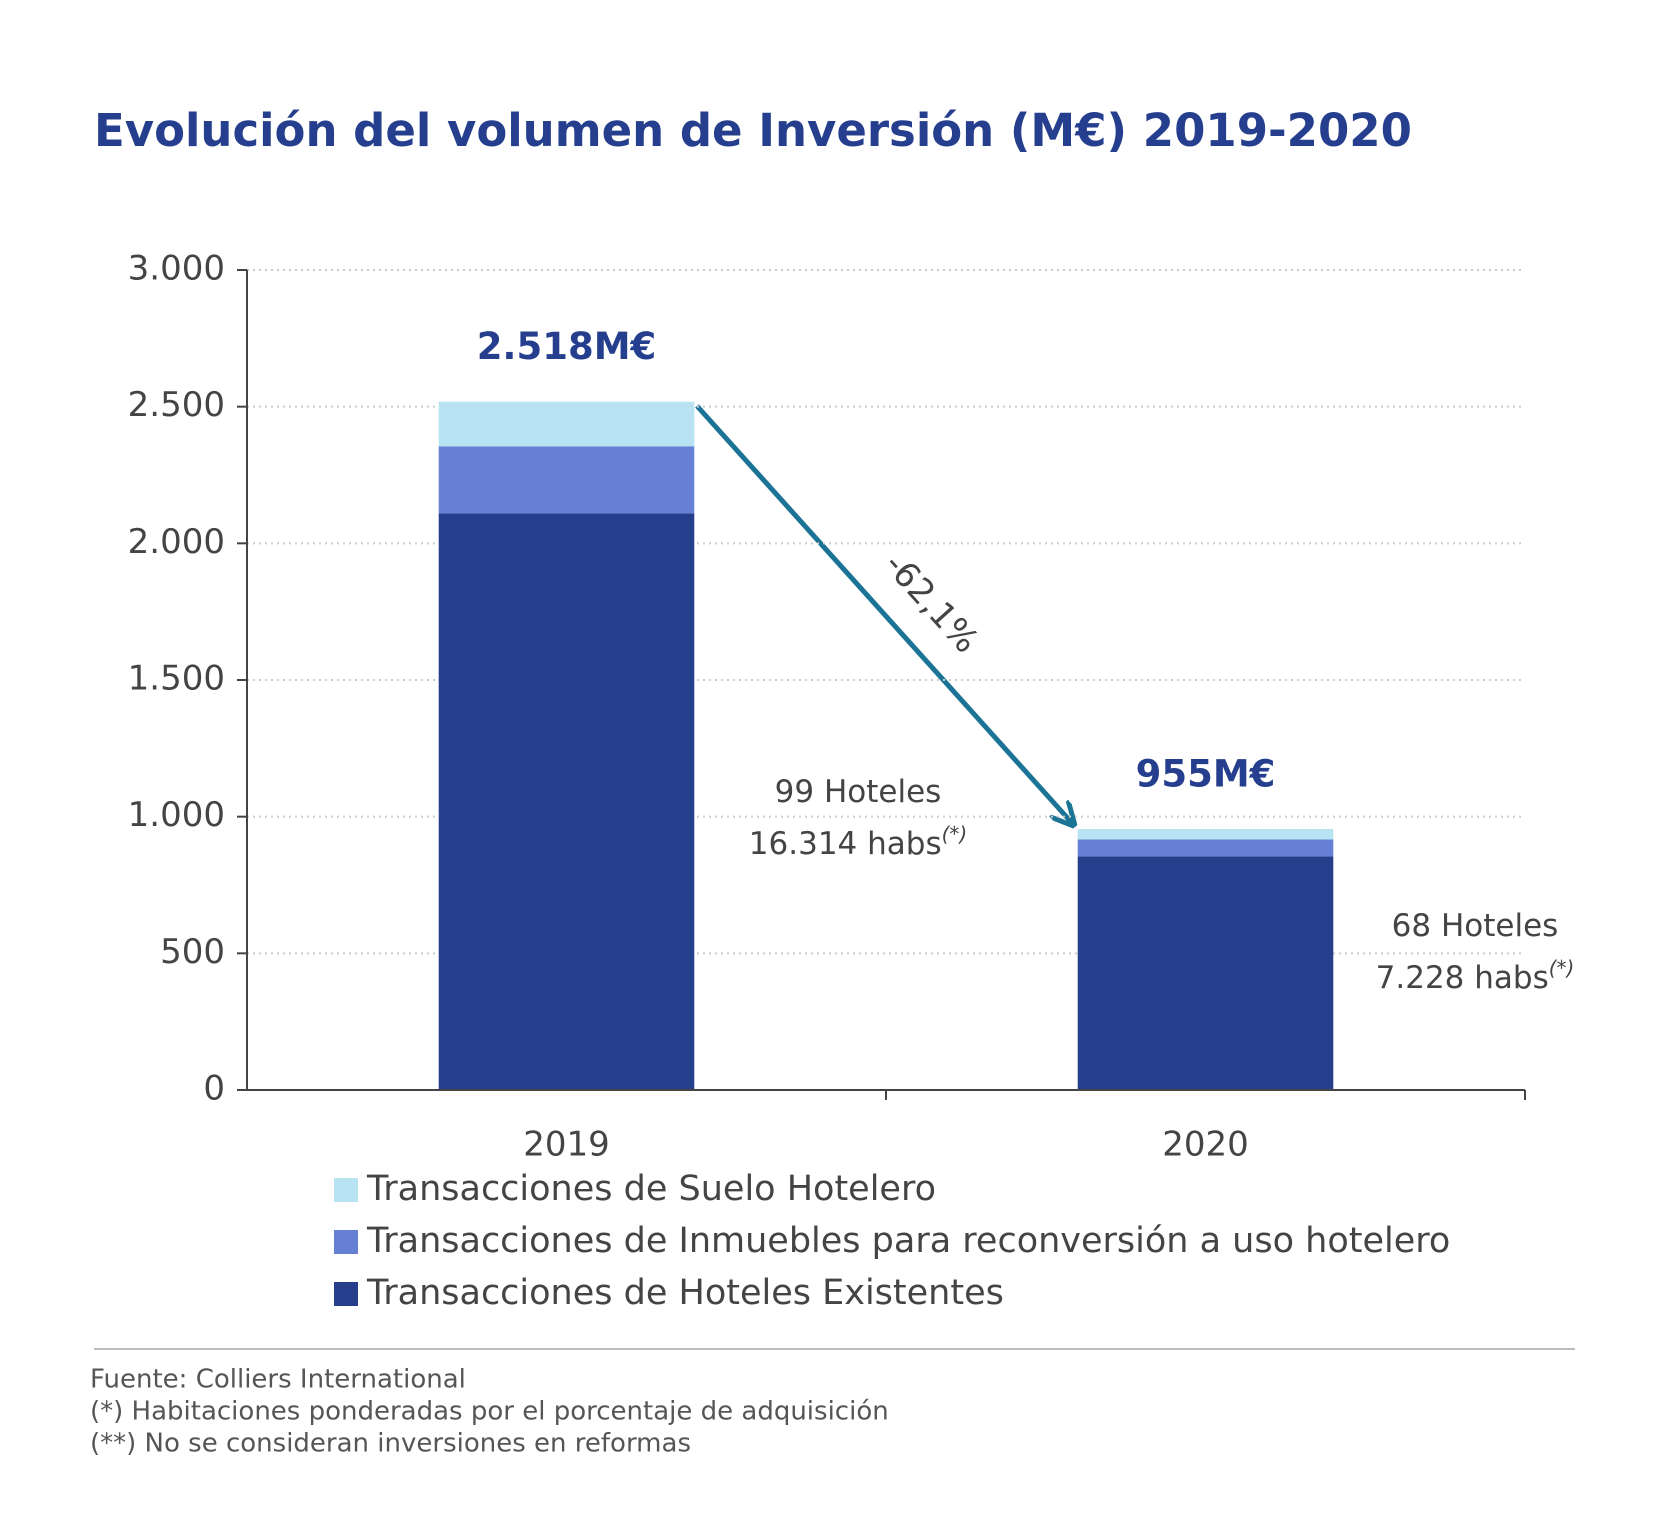 The width and height of the screenshot is (1657, 1516). Describe the element at coordinates (1205, 1145) in the screenshot. I see `x-tick-label: 2020` at that location.